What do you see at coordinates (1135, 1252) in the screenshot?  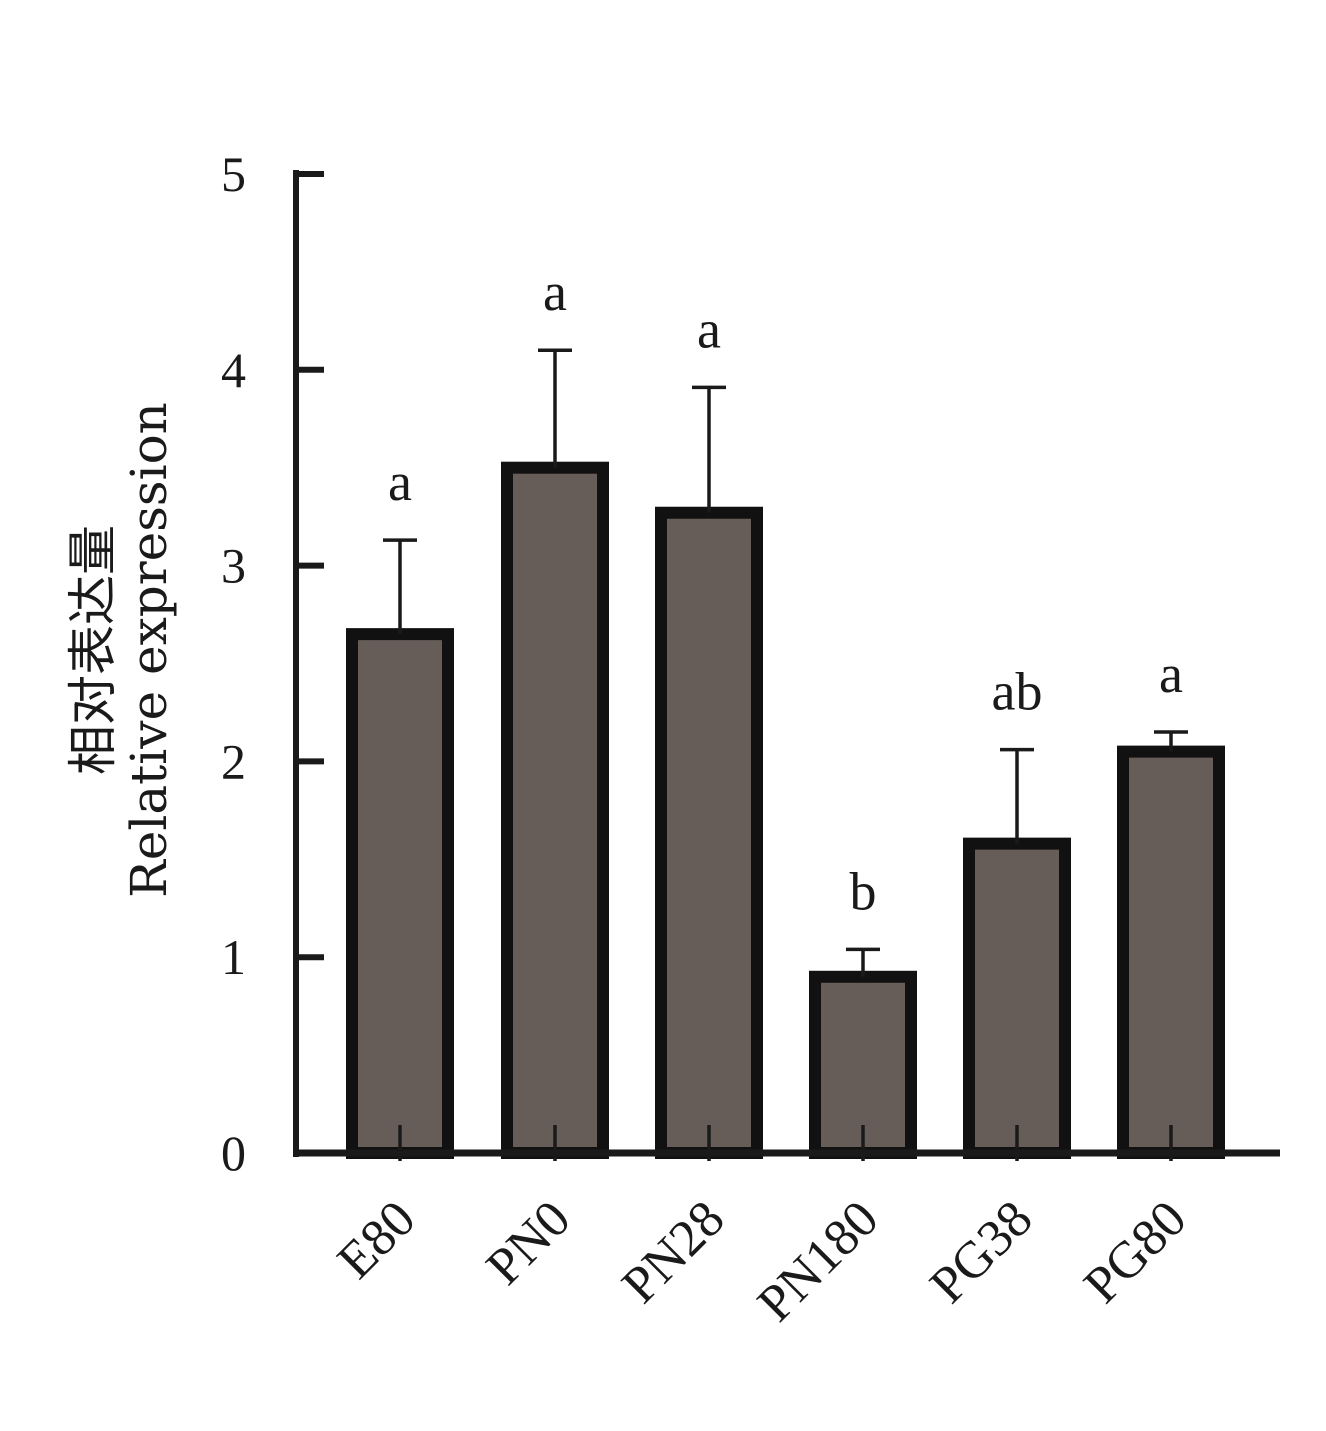 I see `x-tick-label-pg80: PG80` at bounding box center [1135, 1252].